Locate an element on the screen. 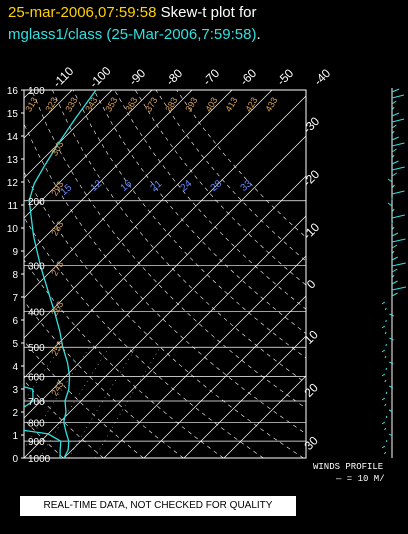 The height and width of the screenshot is (534, 408). dry-adiabat-label: 403 is located at coordinates (211, 104).